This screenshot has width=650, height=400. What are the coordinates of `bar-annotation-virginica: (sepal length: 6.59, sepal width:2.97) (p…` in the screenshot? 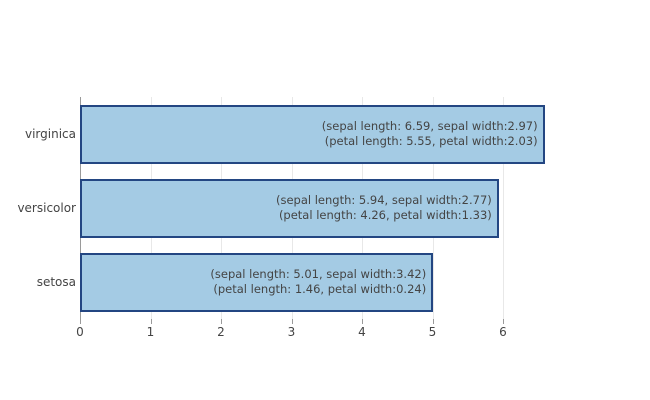 It's located at (432, 134).